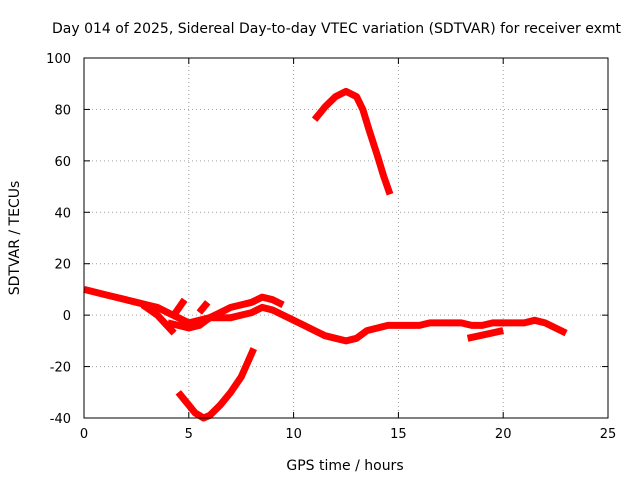 The image size is (640, 480). I want to click on x-tick-label: 5, so click(189, 434).